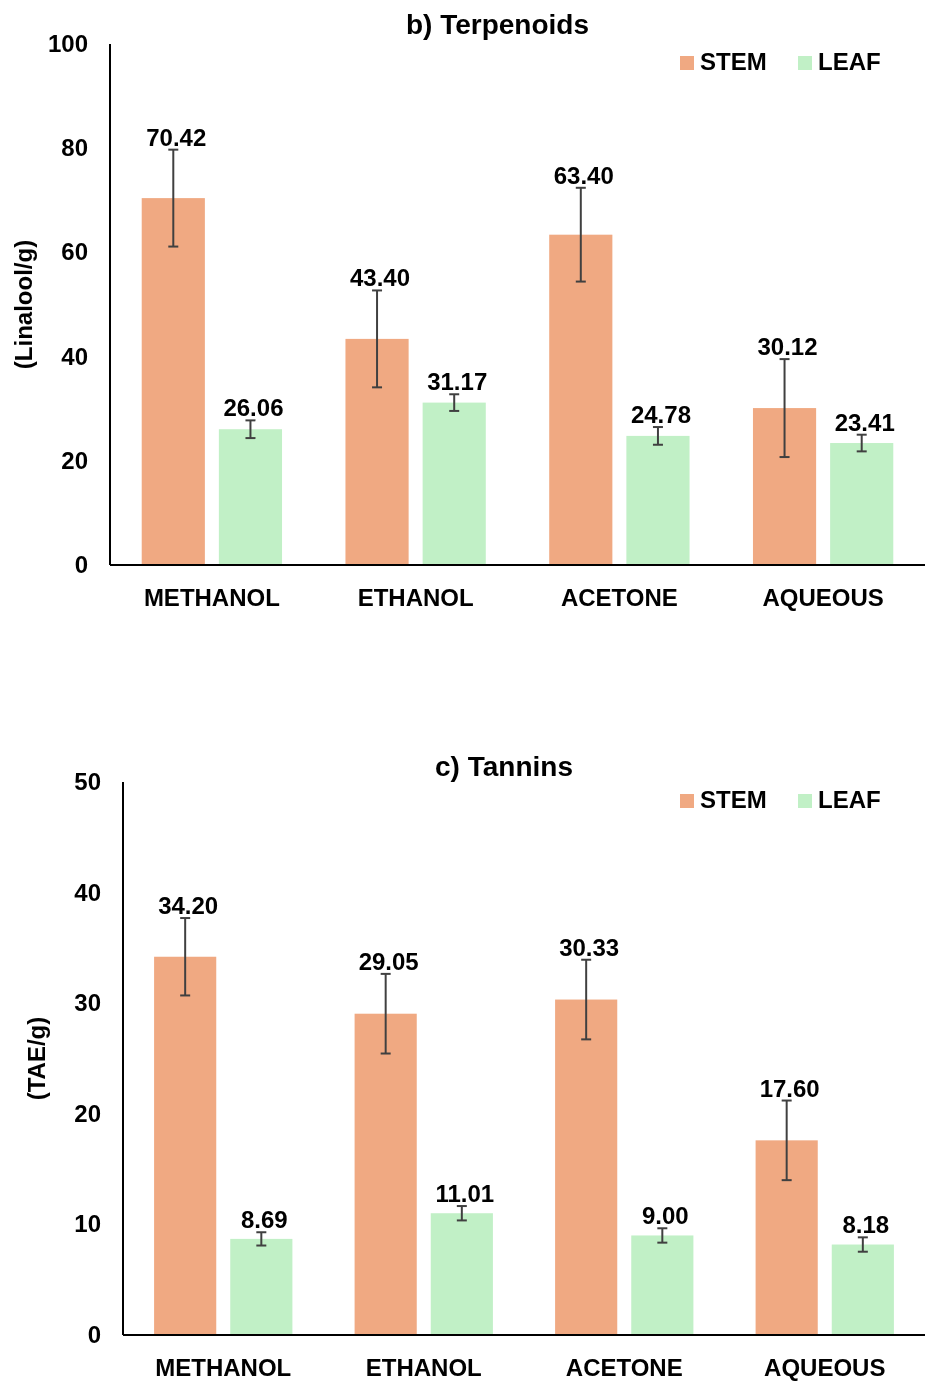  Describe the element at coordinates (380, 278) in the screenshot. I see `data-label: 43.40` at that location.